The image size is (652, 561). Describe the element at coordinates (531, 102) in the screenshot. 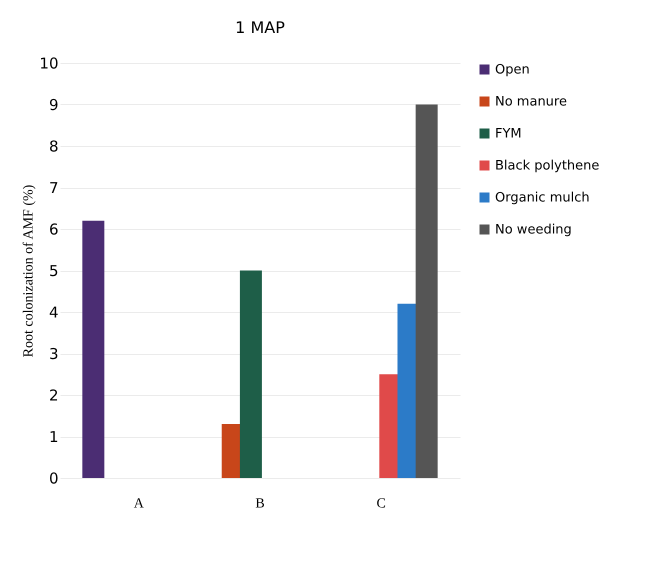

I see `legend-label: No manure` at that location.